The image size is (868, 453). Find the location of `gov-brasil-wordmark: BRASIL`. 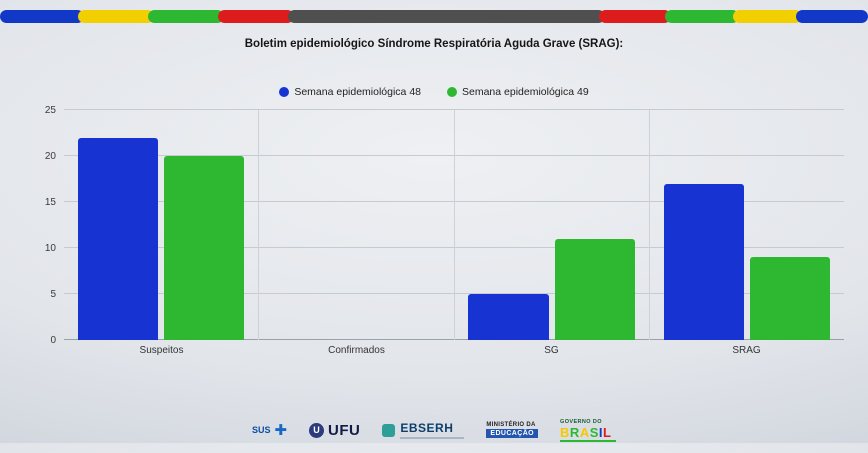

gov-brasil-wordmark: BRASIL is located at coordinates (585, 432).